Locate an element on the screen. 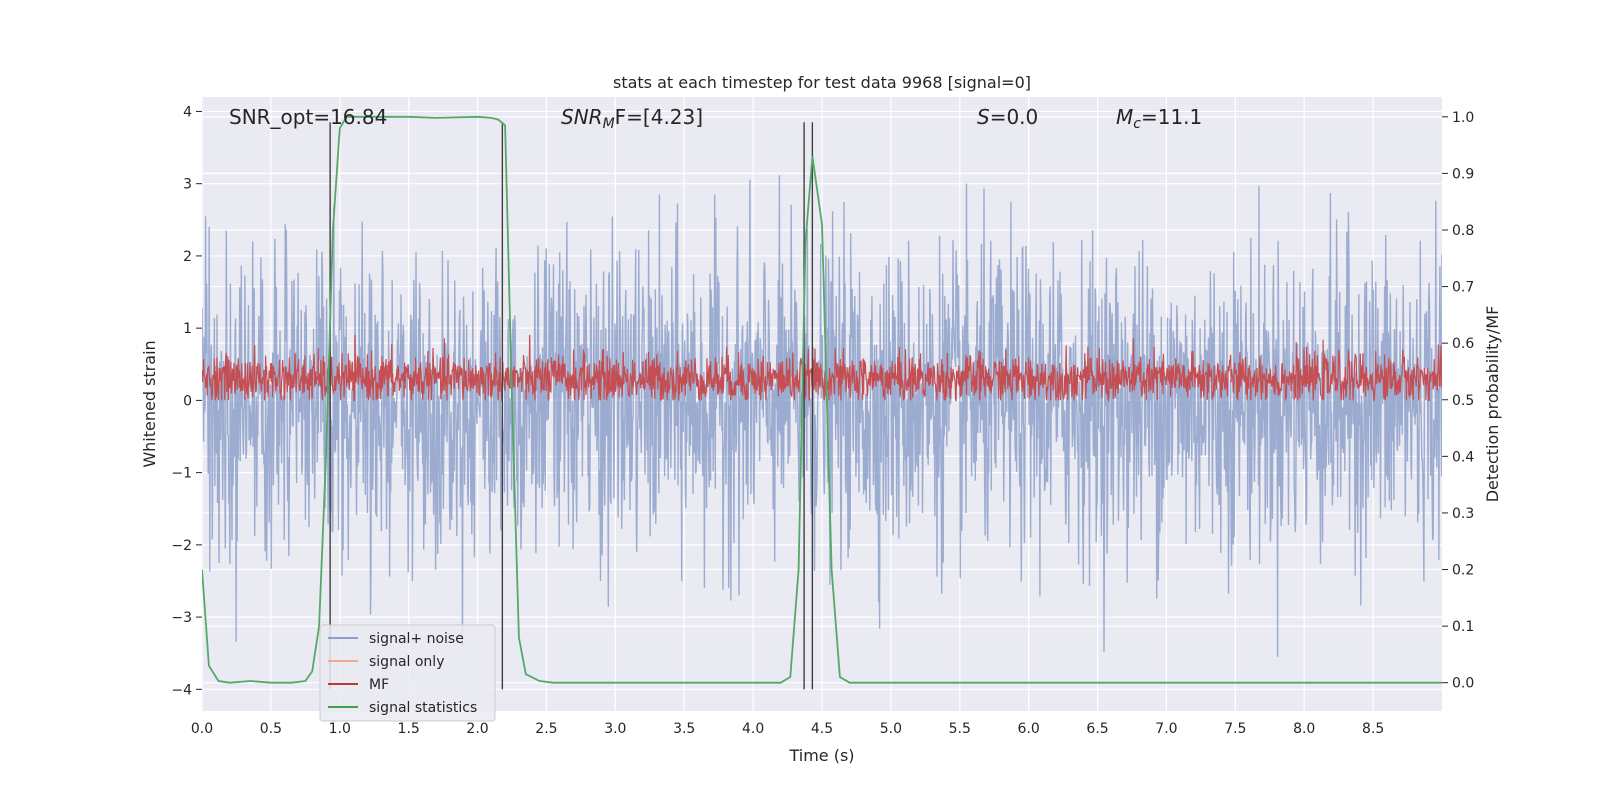  annotation-mc-sub: c is located at coordinates (1137, 124).